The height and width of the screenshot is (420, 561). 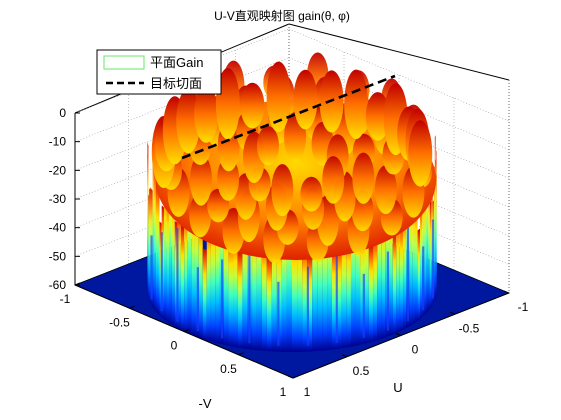 What do you see at coordinates (58, 285) in the screenshot?
I see `z-tick-label: -60` at bounding box center [58, 285].